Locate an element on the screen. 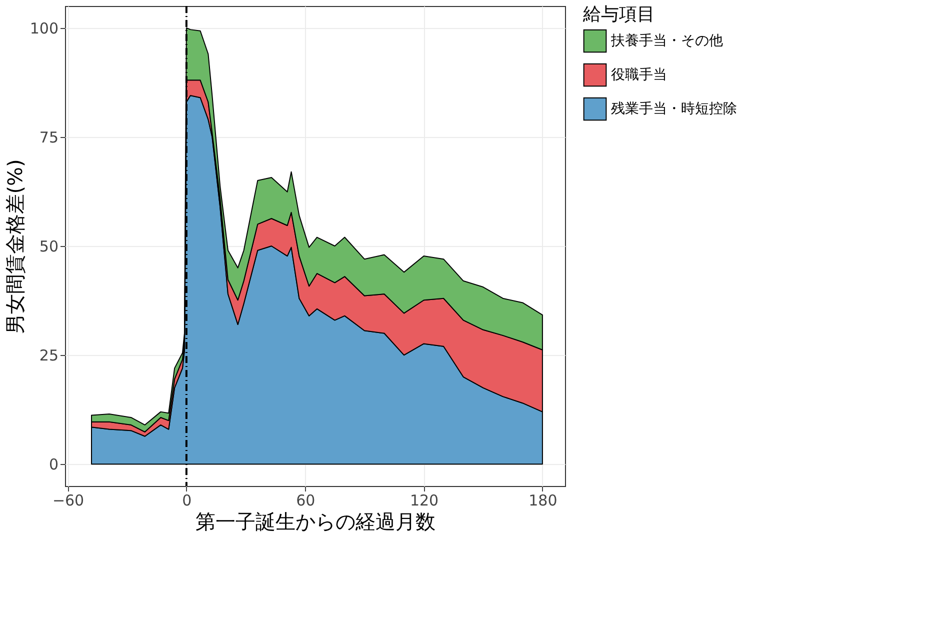 This screenshot has width=950, height=622. y-axis-title: 男女間賃金格差(%) is located at coordinates (14, 246).